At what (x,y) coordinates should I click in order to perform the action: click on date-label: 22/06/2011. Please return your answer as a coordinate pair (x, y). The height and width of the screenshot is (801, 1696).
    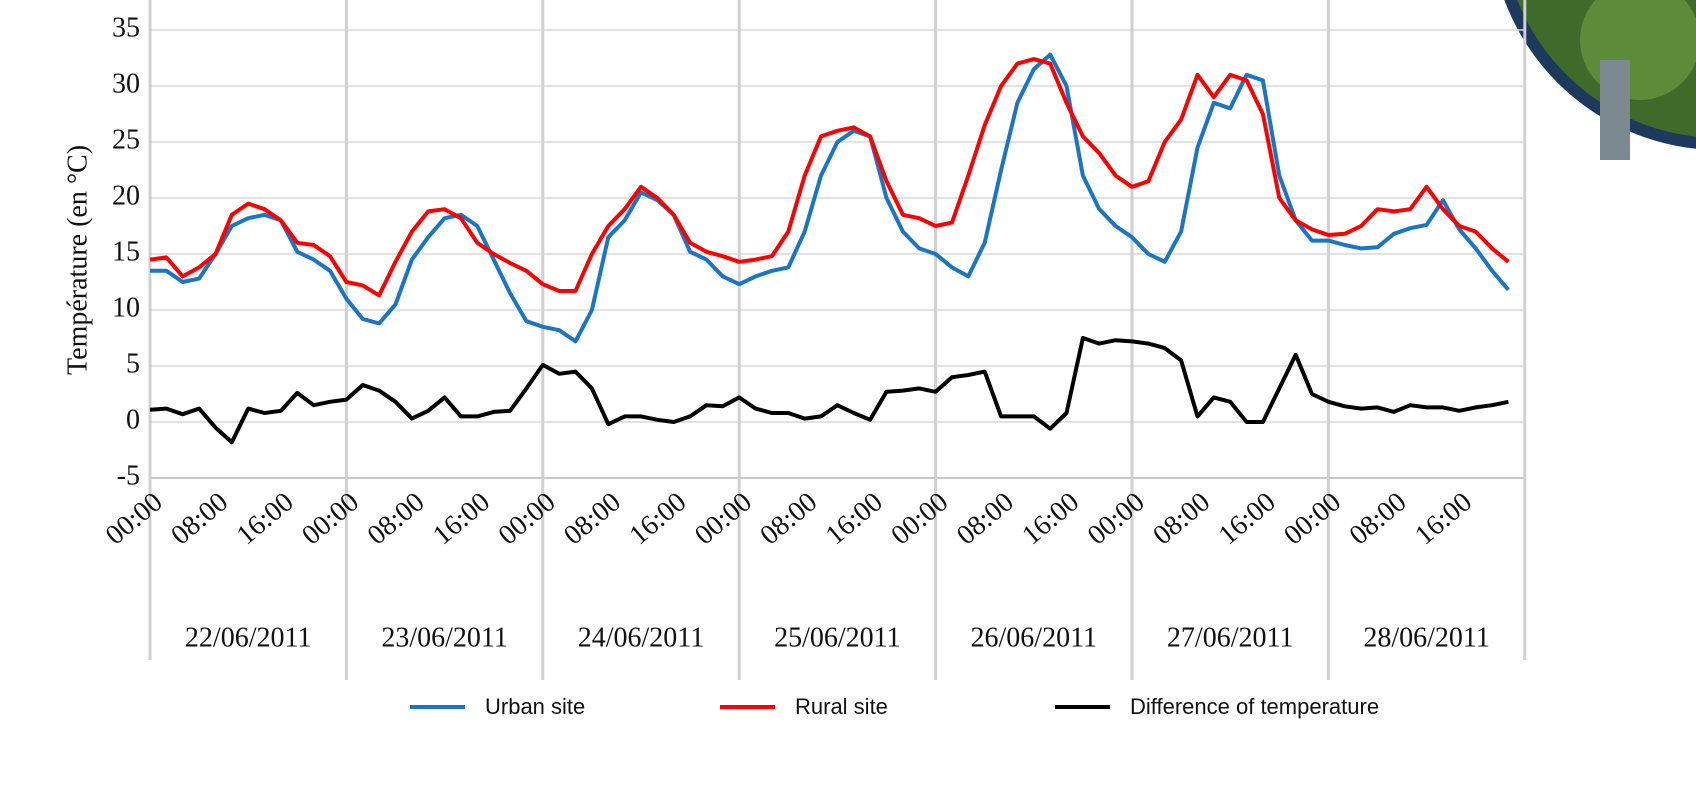
    Looking at the image, I should click on (248, 637).